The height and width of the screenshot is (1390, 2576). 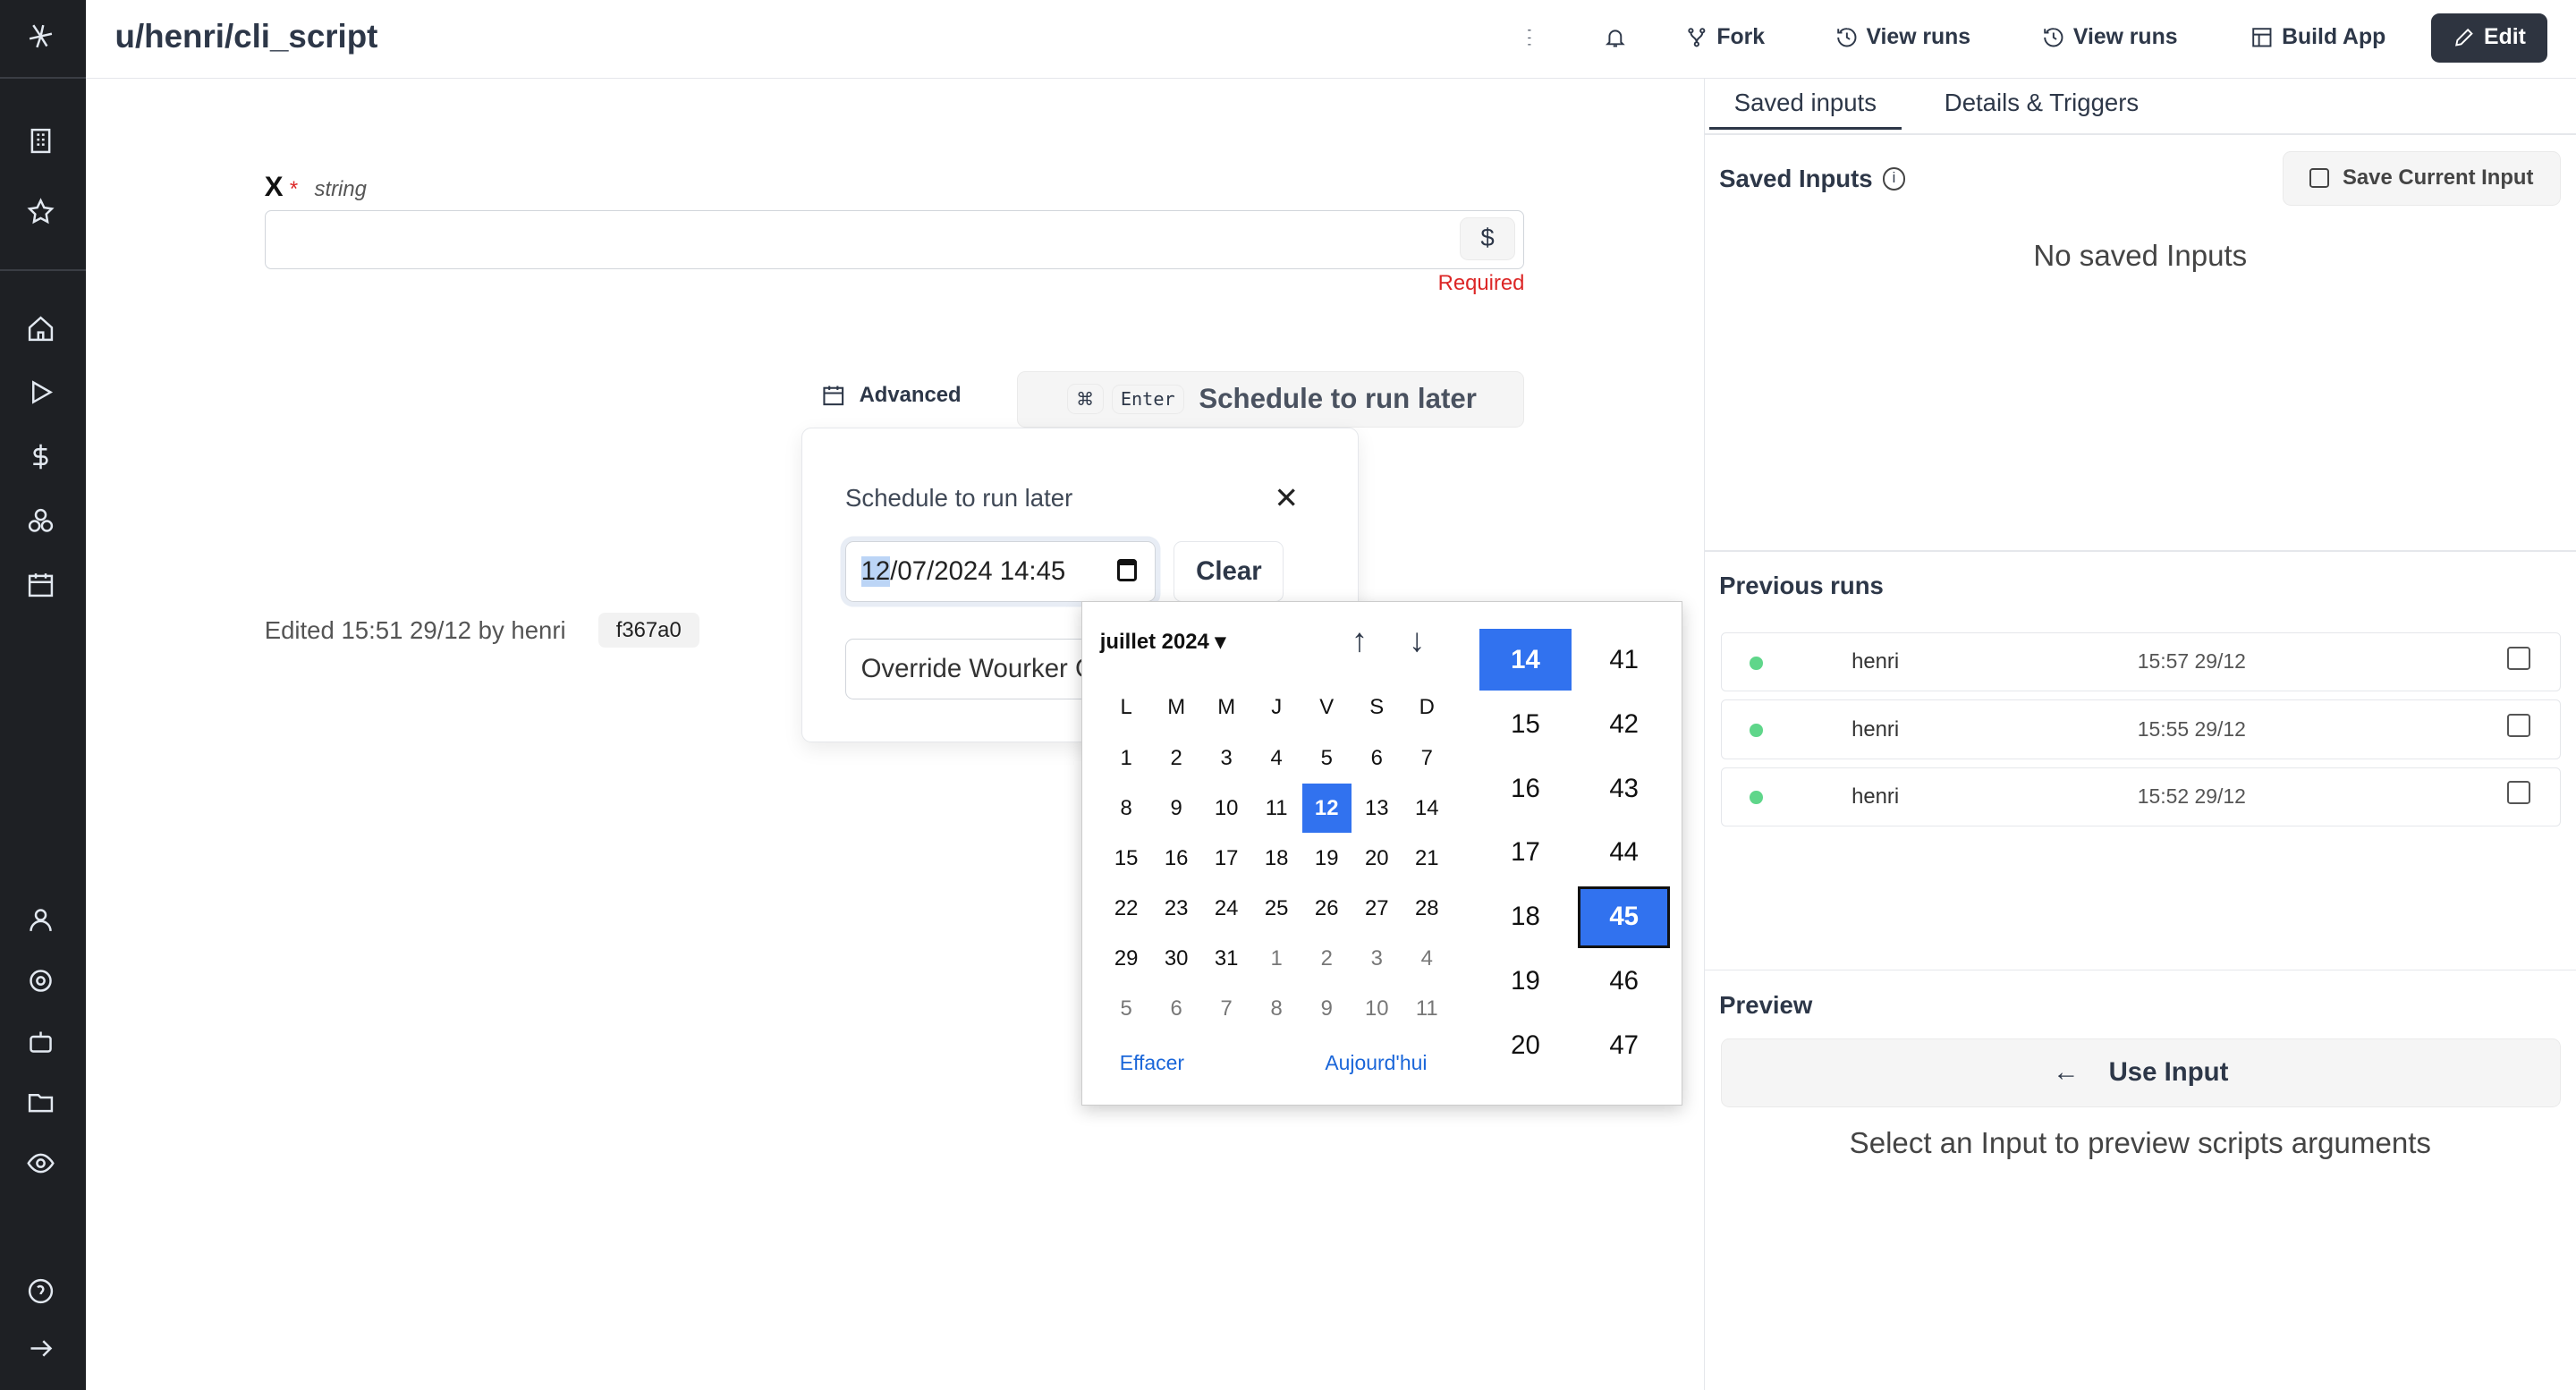 What do you see at coordinates (1176, 957) in the screenshot?
I see `day-cell: 30` at bounding box center [1176, 957].